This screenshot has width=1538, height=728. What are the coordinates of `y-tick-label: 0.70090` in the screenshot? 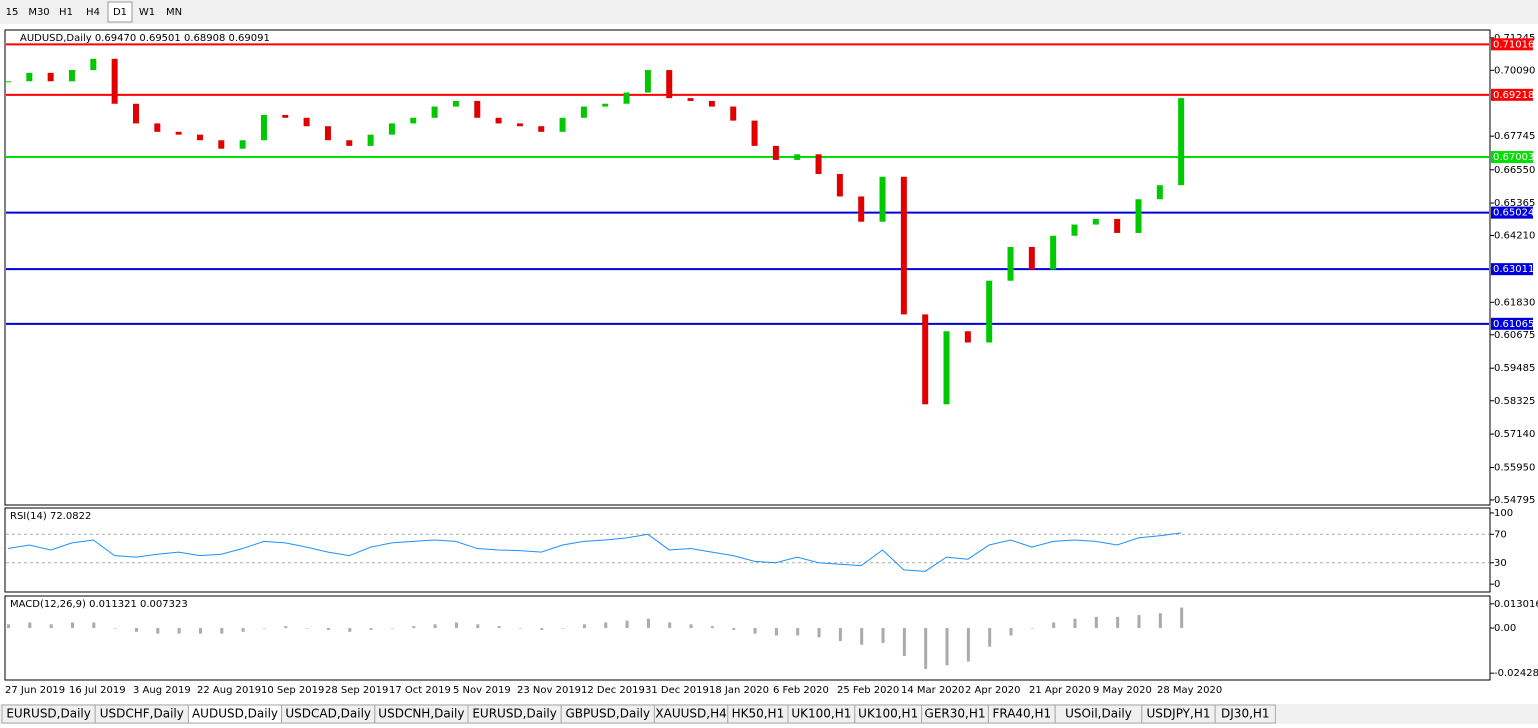 It's located at (1514, 70).